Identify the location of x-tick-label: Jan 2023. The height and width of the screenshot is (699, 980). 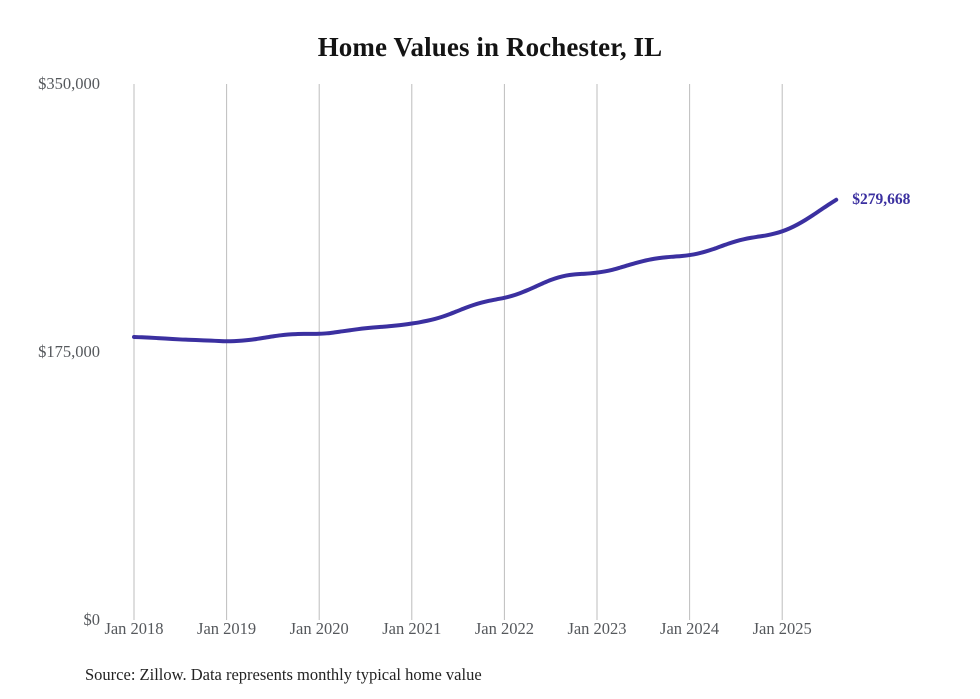
(597, 628).